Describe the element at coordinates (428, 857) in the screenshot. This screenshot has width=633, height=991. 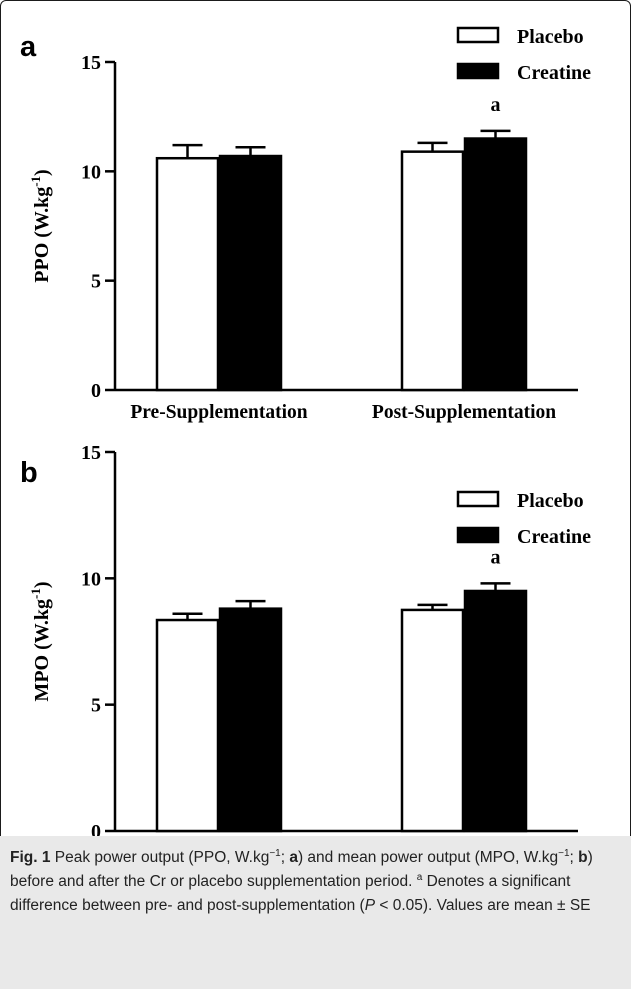
I see `caption-text-3: ) and mean power output (MPO, W.kg` at that location.